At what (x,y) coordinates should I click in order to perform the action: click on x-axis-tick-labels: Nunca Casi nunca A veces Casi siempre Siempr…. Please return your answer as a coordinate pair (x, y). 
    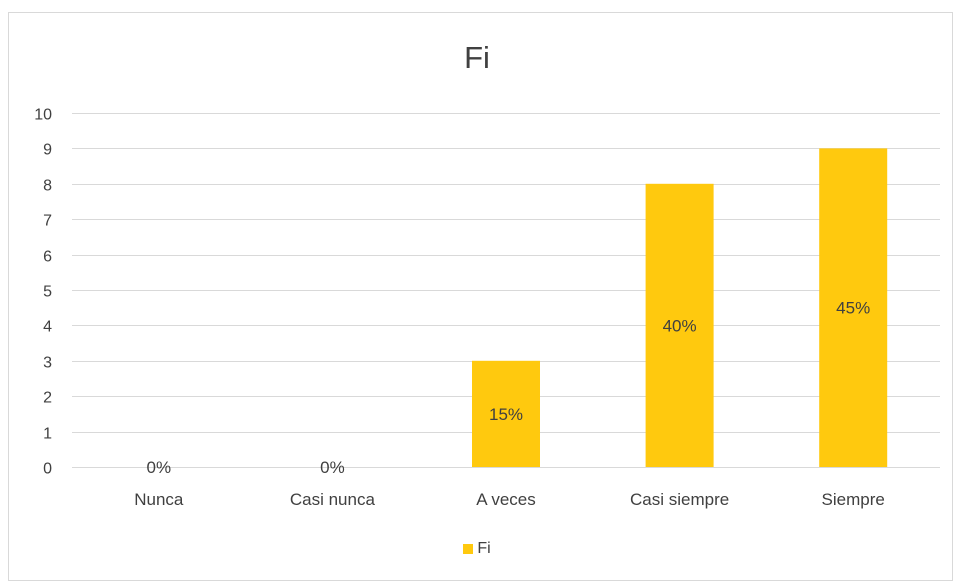
    Looking at the image, I should click on (509, 499).